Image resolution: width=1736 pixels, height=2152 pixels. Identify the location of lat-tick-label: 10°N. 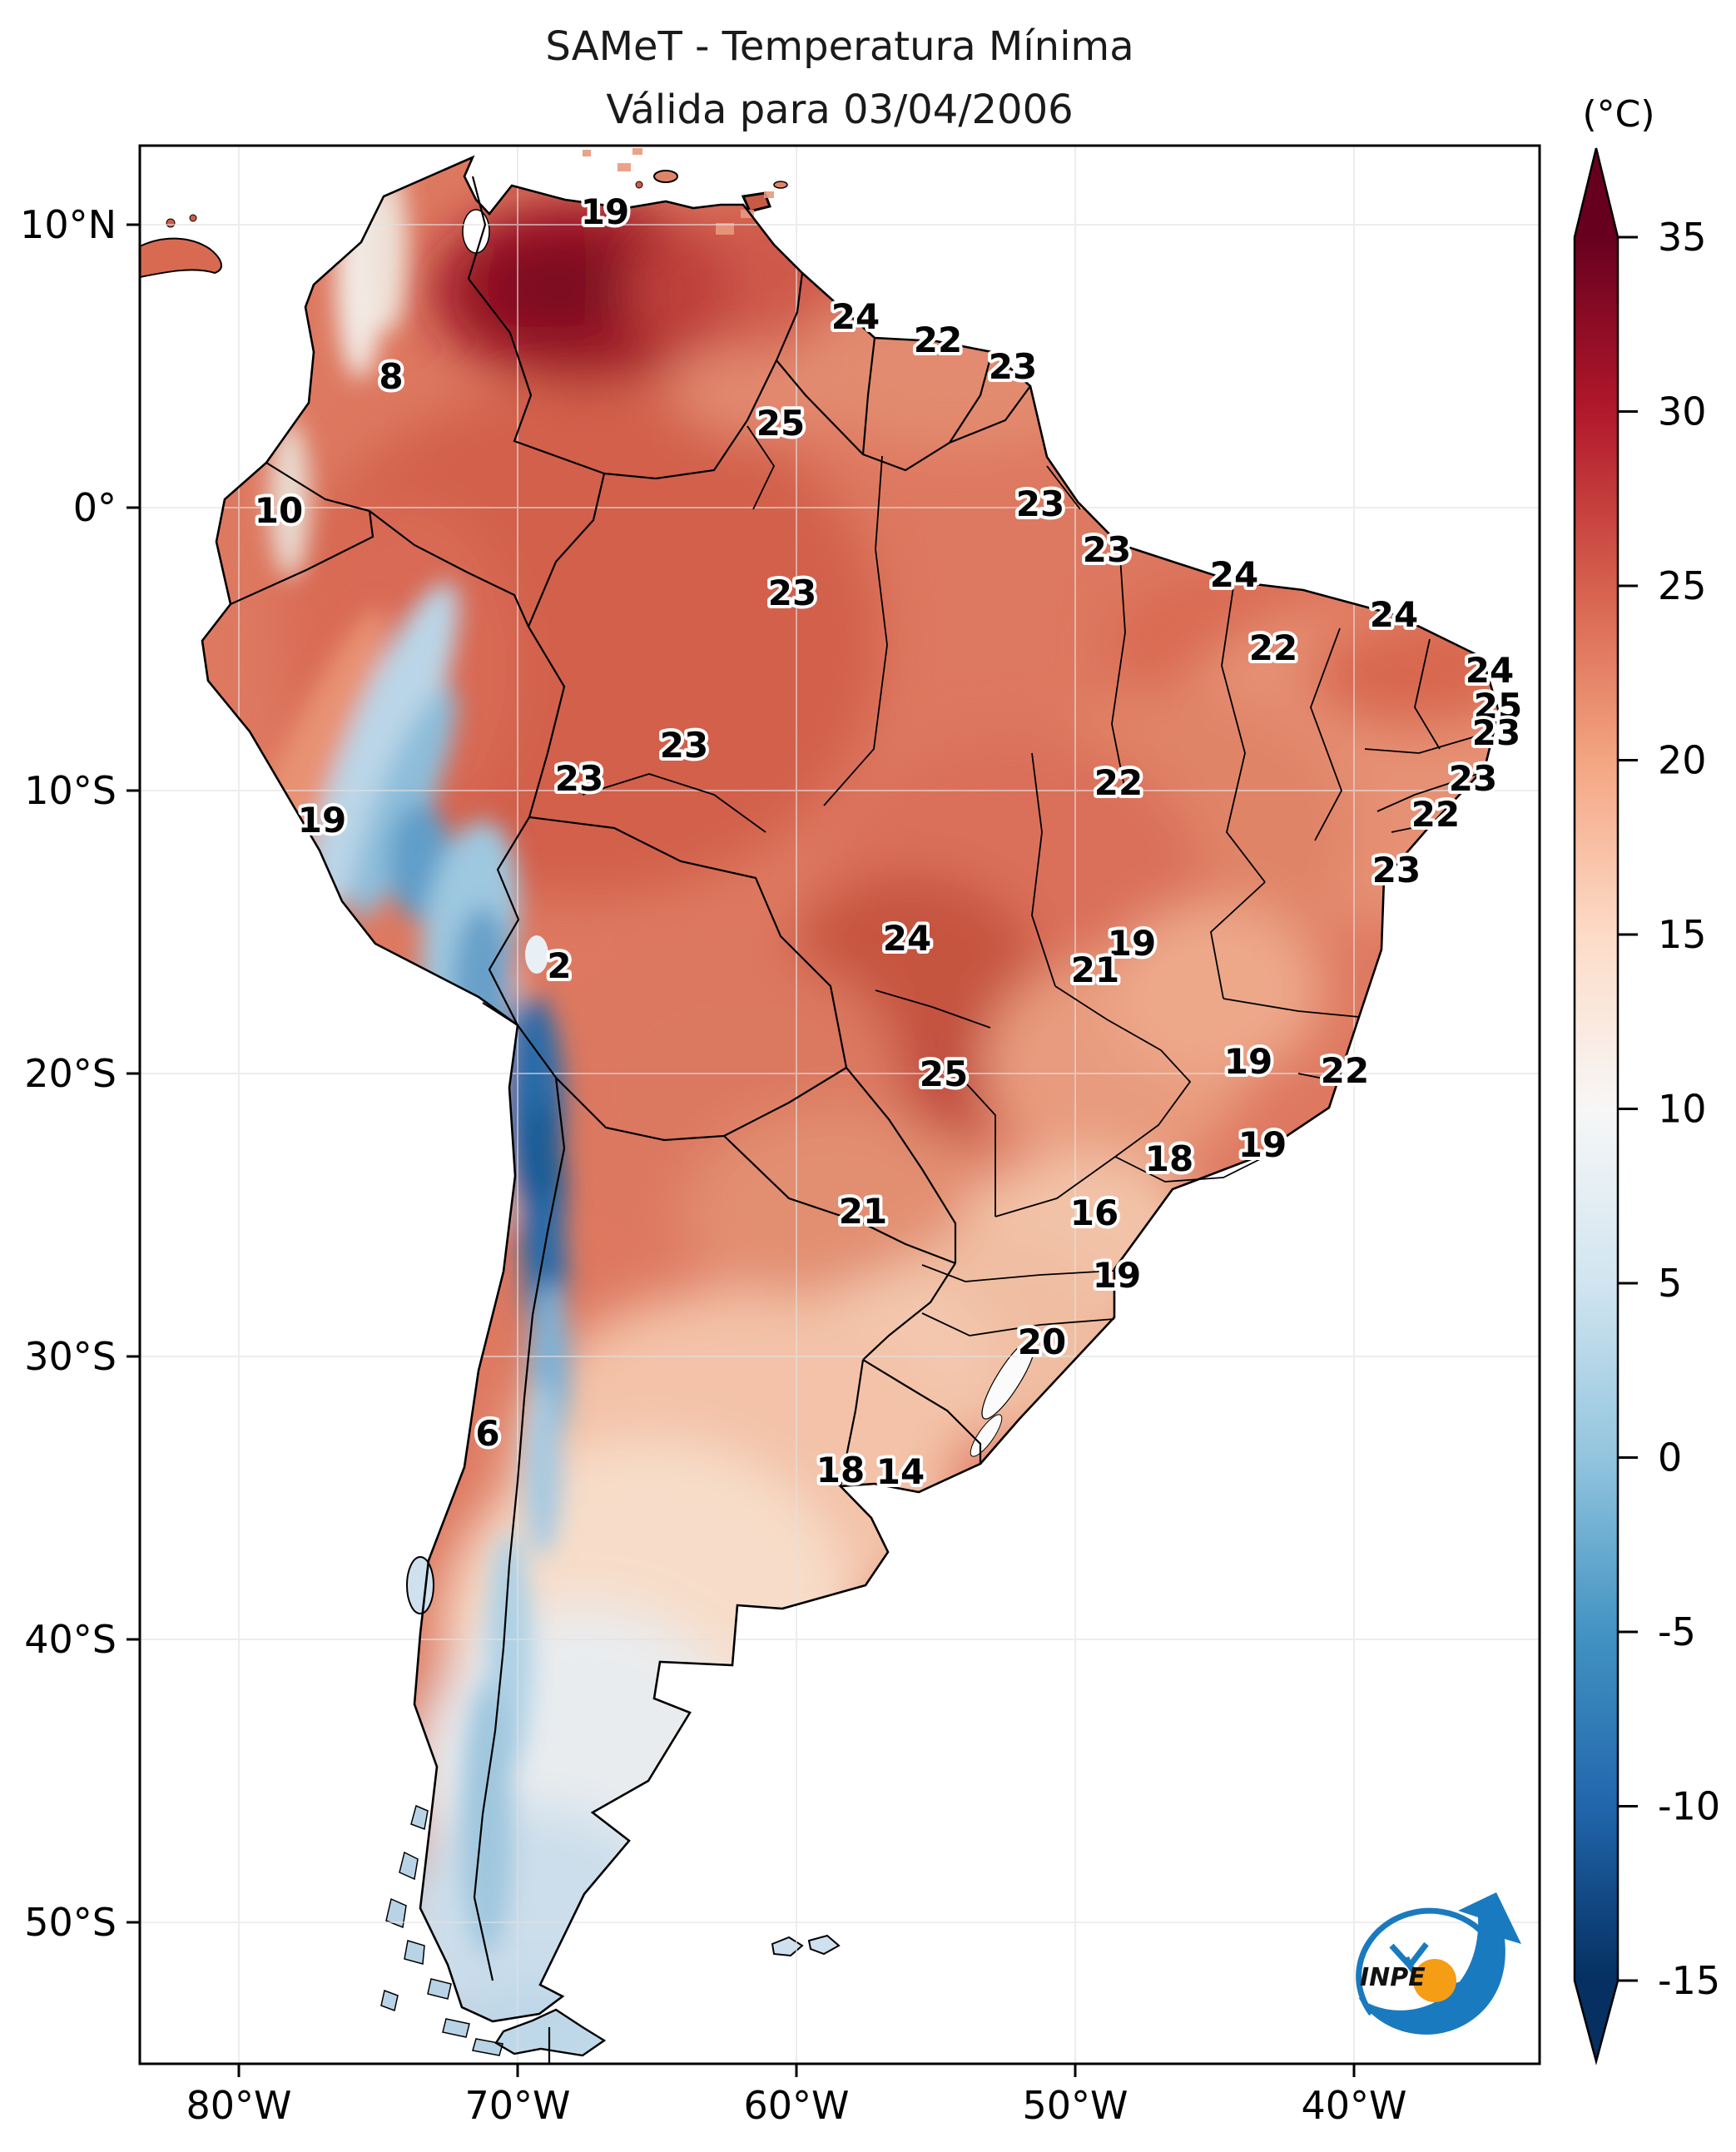
(68, 224).